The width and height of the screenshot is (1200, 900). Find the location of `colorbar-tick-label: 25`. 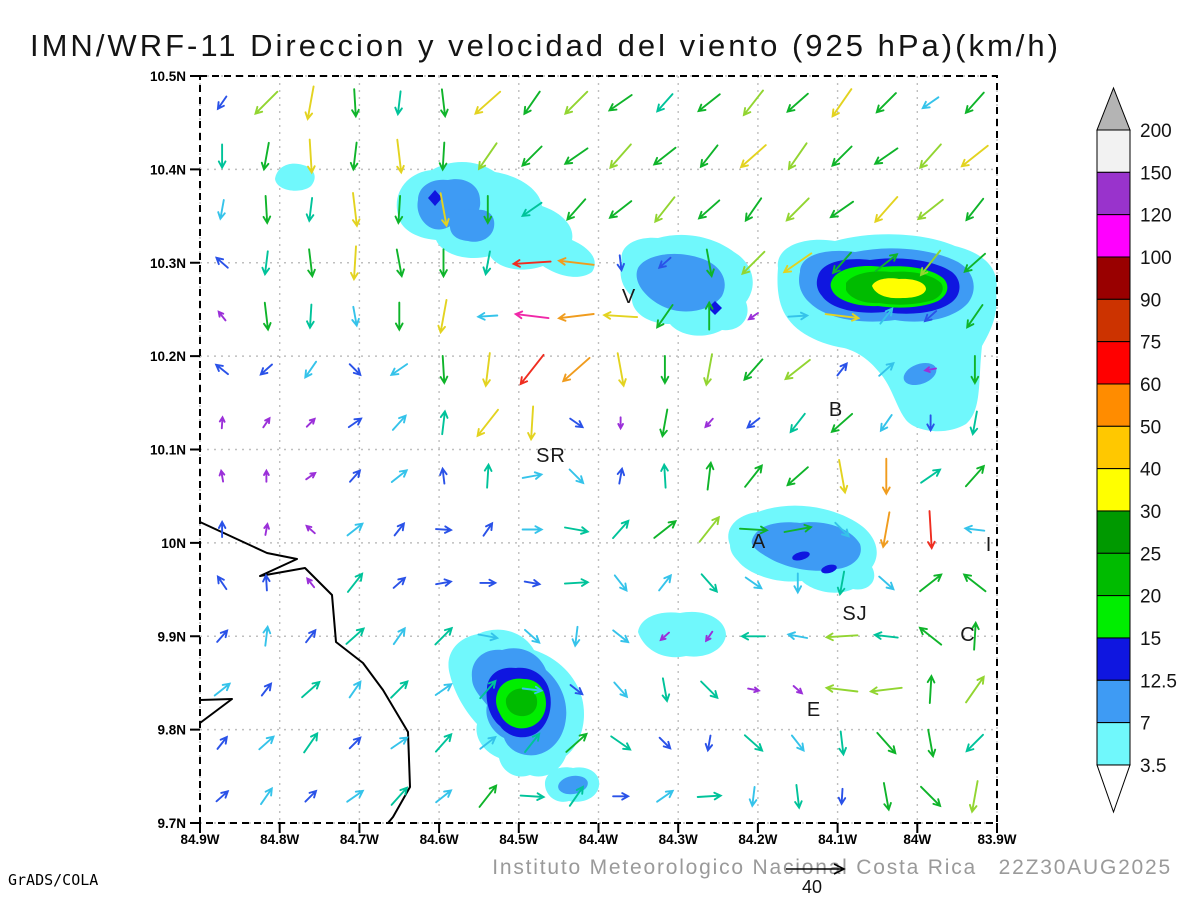

colorbar-tick-label: 25 is located at coordinates (1150, 554).